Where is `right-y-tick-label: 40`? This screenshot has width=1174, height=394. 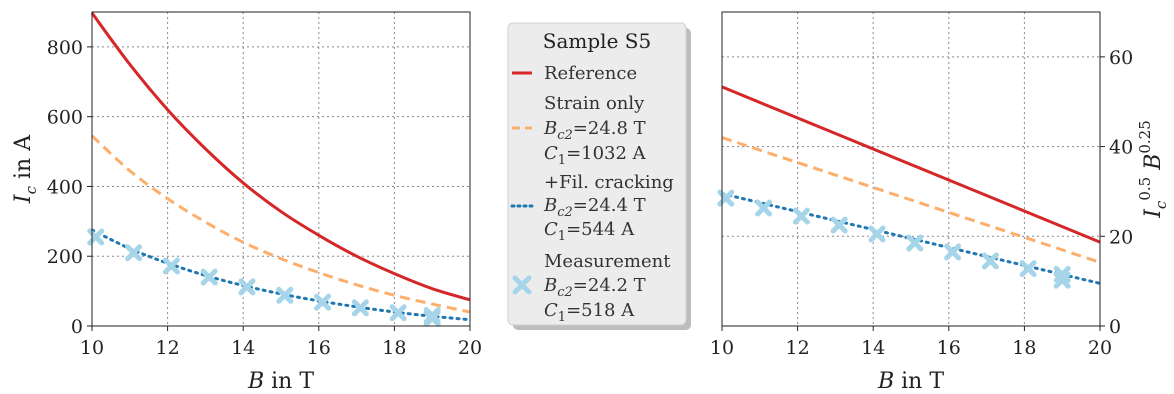
right-y-tick-label: 40 is located at coordinates (1121, 148).